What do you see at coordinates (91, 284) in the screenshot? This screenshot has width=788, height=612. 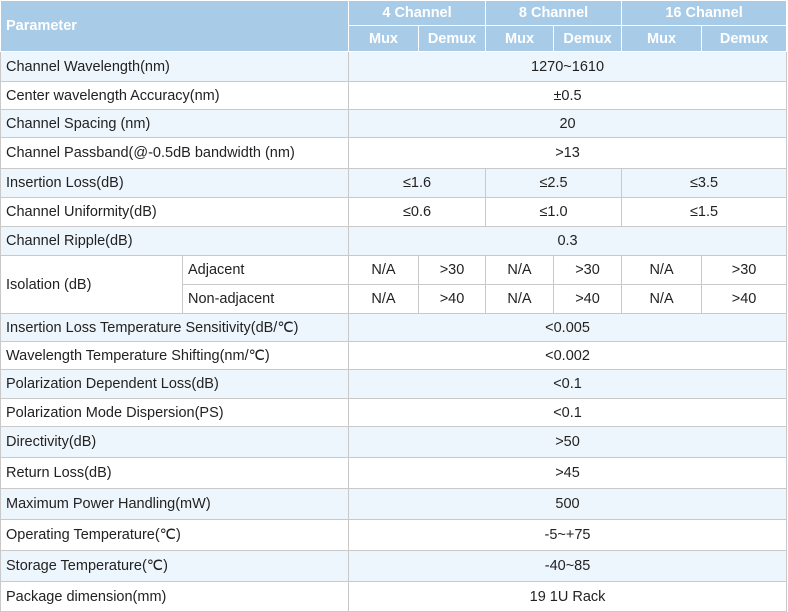 I see `row-label: Isolation (dB)` at bounding box center [91, 284].